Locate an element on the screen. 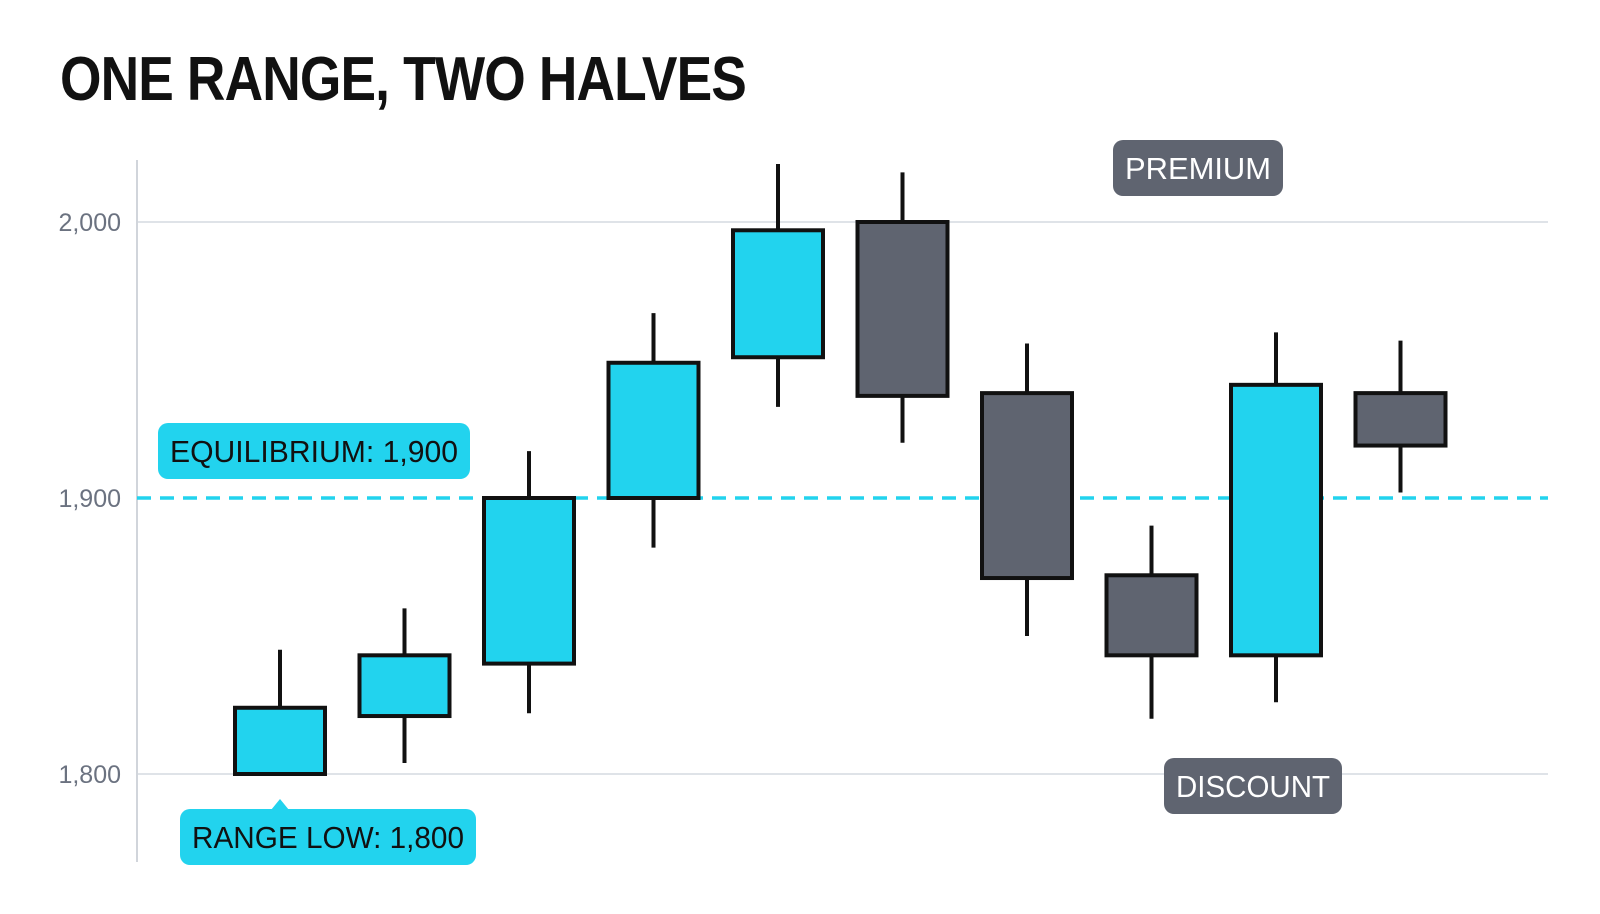 This screenshot has width=1600, height=914. discount-tag-label: DISCOUNT is located at coordinates (1253, 786).